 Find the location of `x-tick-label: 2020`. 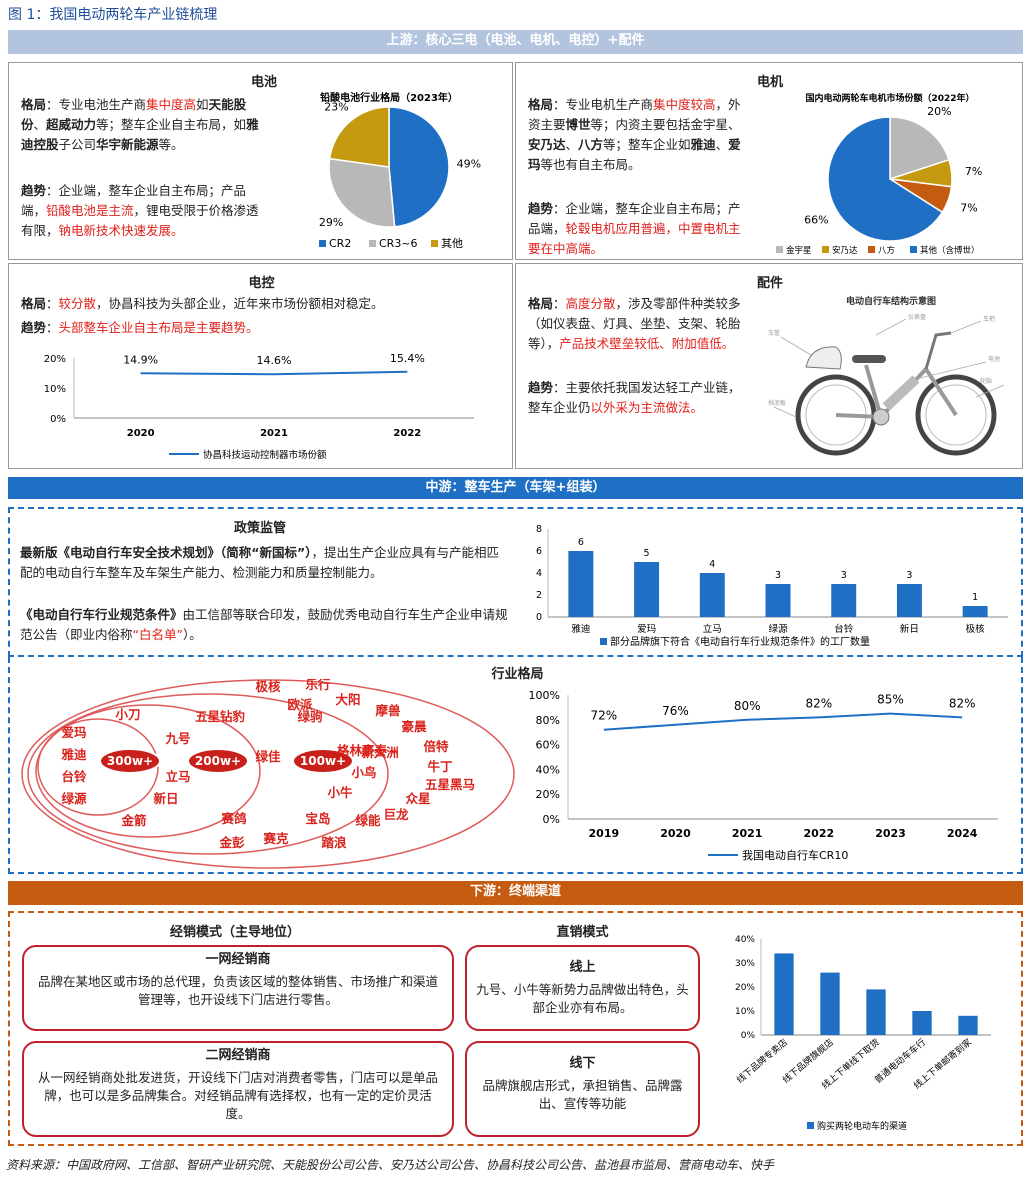

x-tick-label: 2020 is located at coordinates (141, 433).